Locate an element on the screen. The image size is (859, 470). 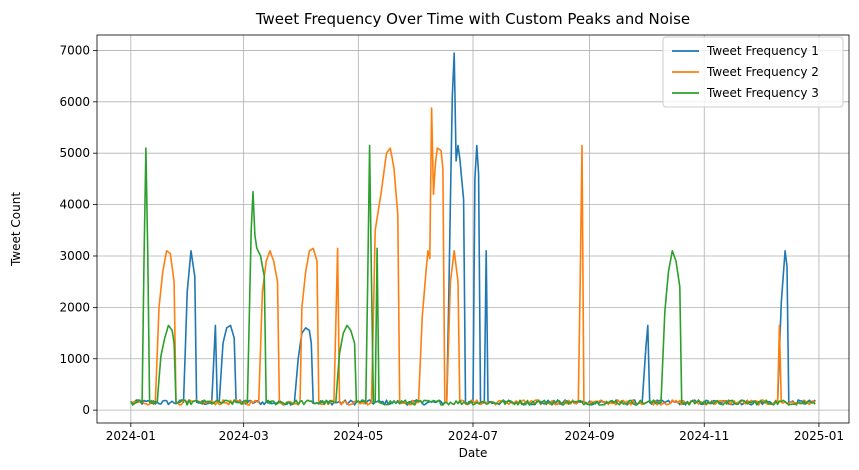
y-axis-ticks: 0 1000 2000 3000 4000 5000 6000 7000 is located at coordinates (78, 230).